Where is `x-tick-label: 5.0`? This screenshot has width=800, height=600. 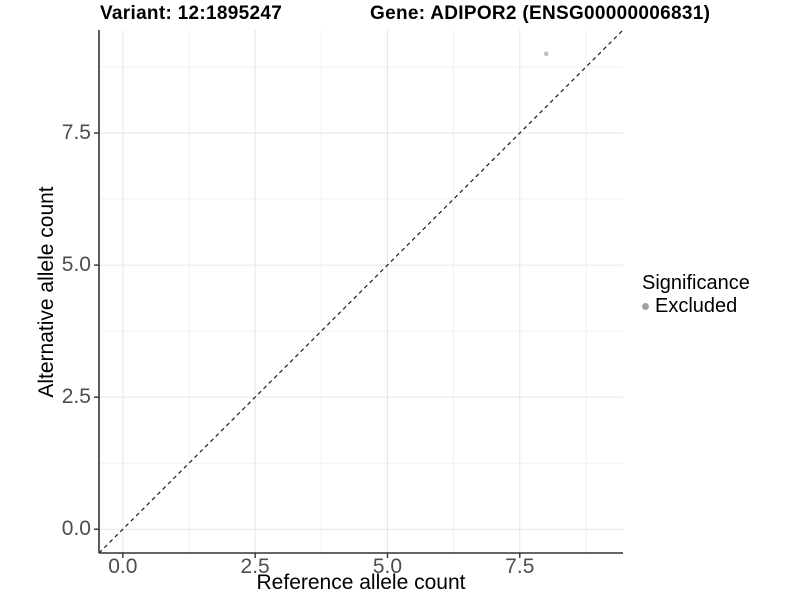
x-tick-label: 5.0 is located at coordinates (387, 566).